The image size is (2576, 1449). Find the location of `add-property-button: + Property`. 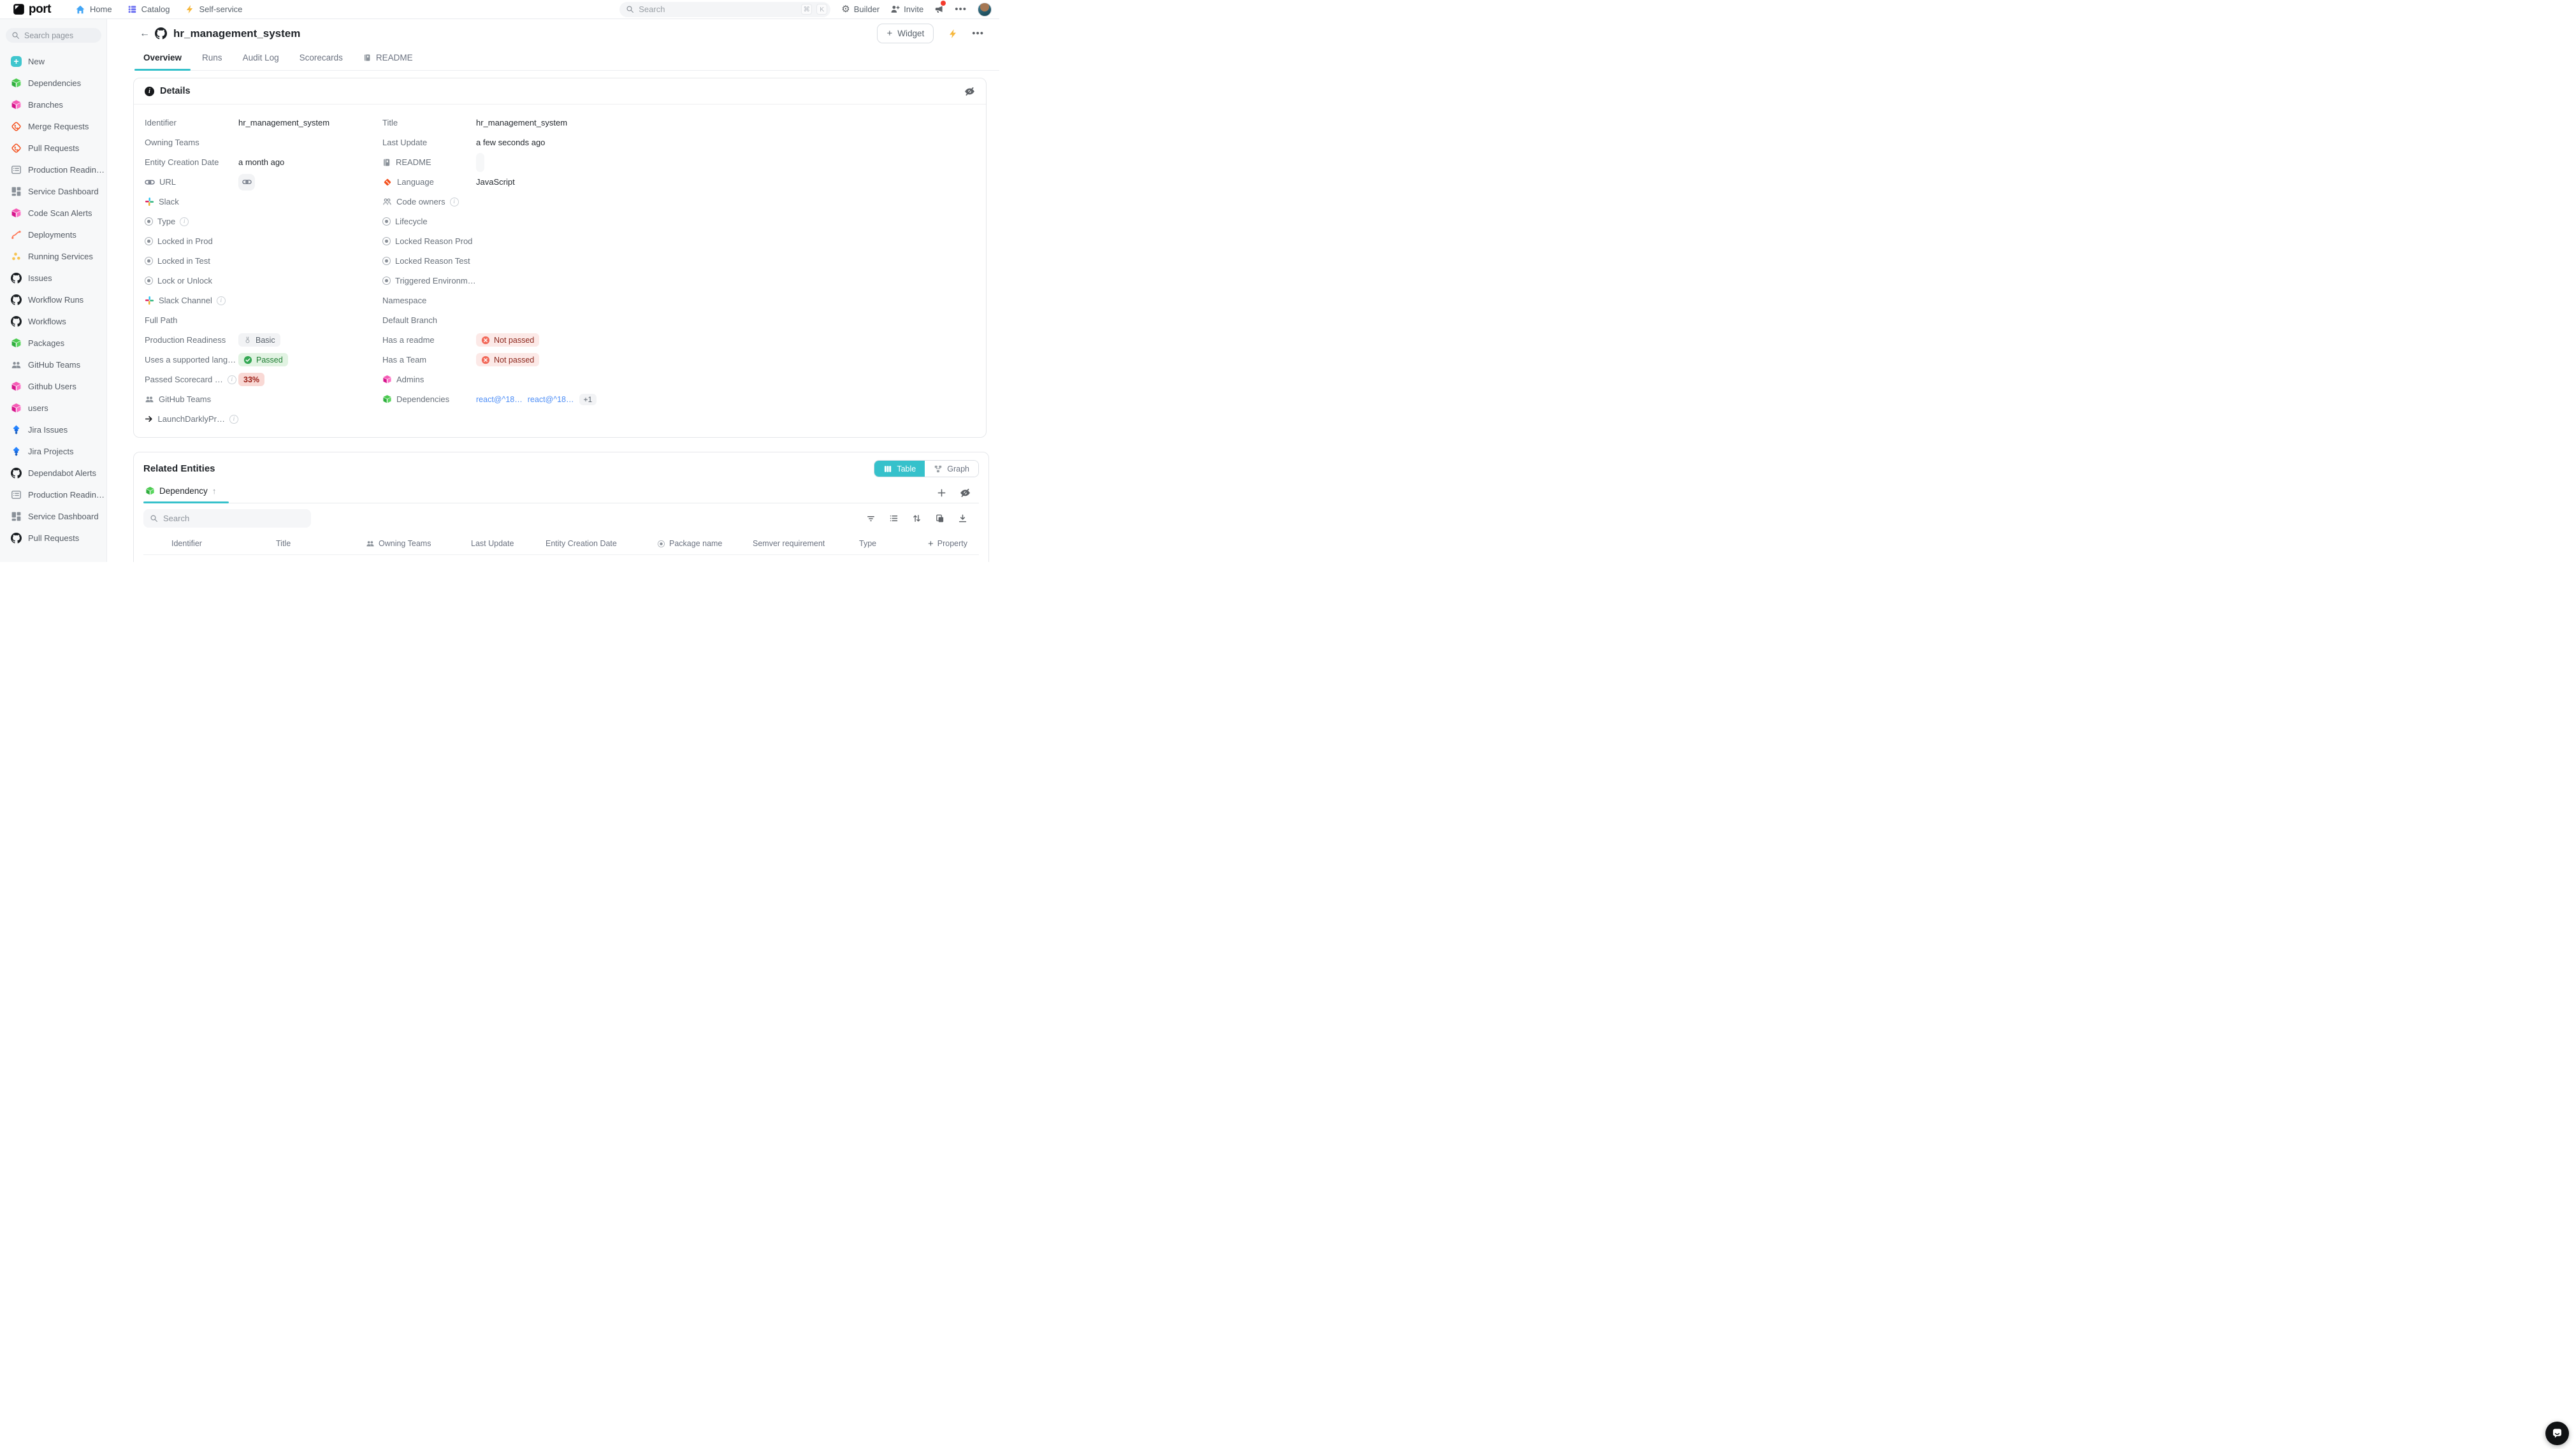

add-property-button: + Property is located at coordinates (953, 544).